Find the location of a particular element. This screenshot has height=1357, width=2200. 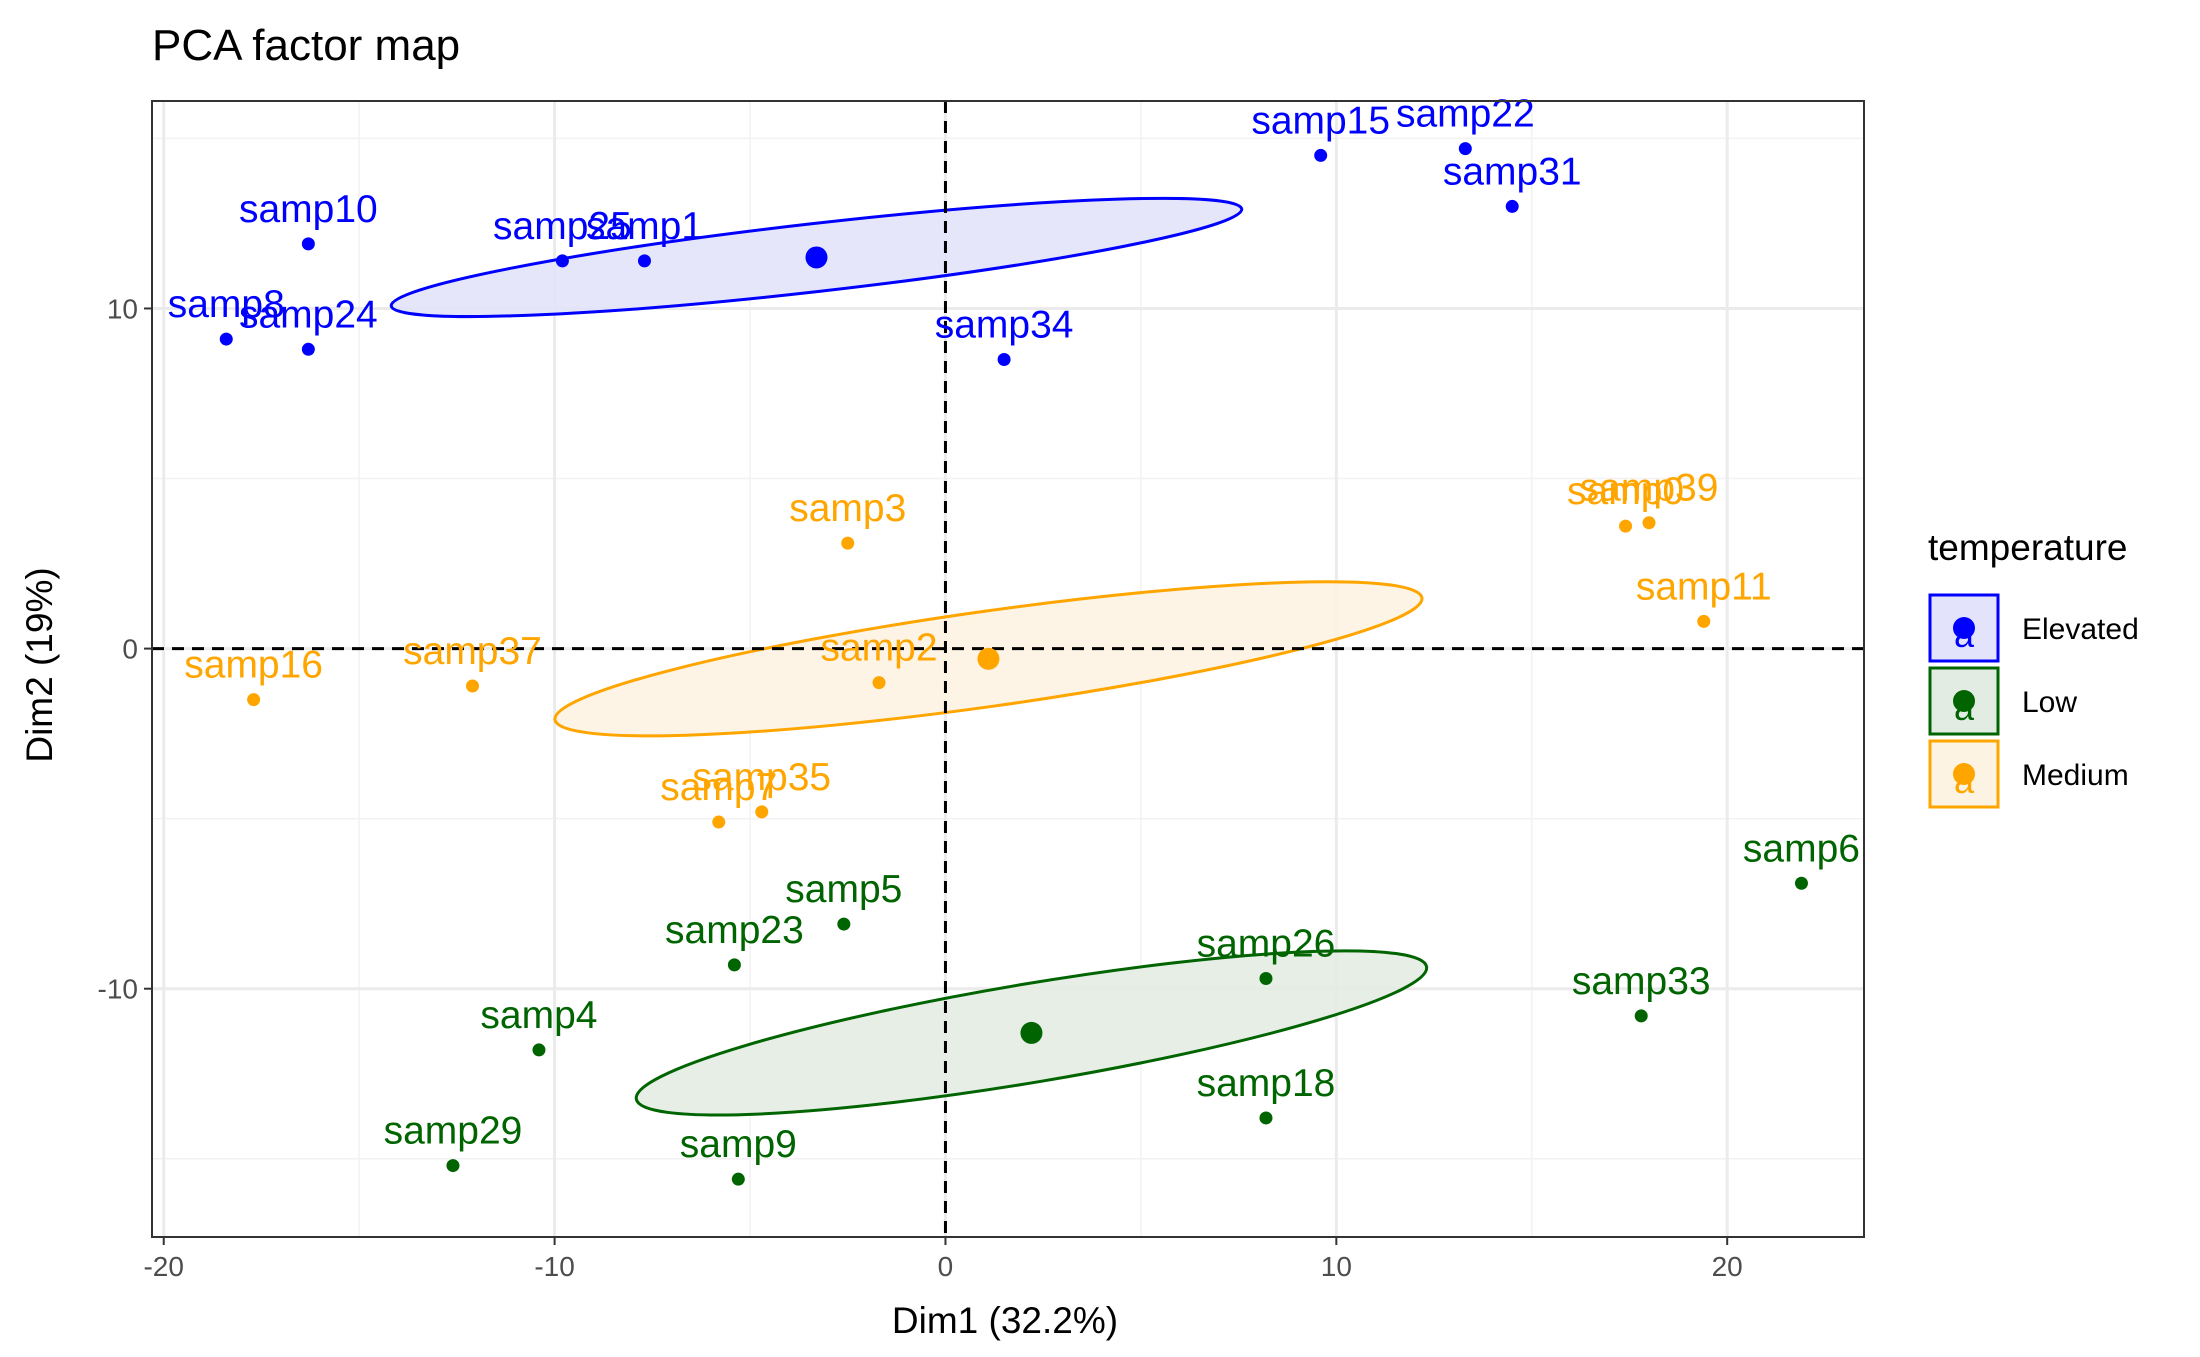

point-label-samp24: samp24 is located at coordinates (308, 314).